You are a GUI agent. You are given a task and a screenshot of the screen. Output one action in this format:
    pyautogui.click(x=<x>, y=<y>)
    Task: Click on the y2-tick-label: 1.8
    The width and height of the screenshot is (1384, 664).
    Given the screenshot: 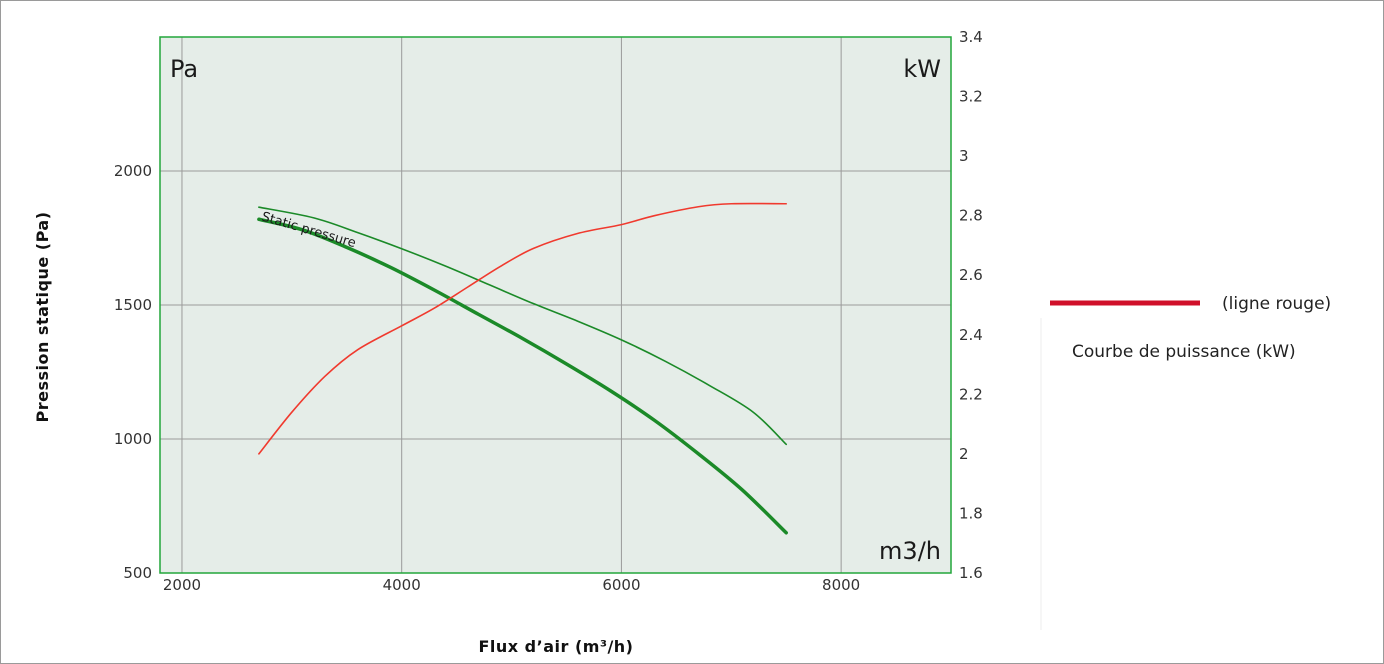 What is the action you would take?
    pyautogui.click(x=971, y=513)
    